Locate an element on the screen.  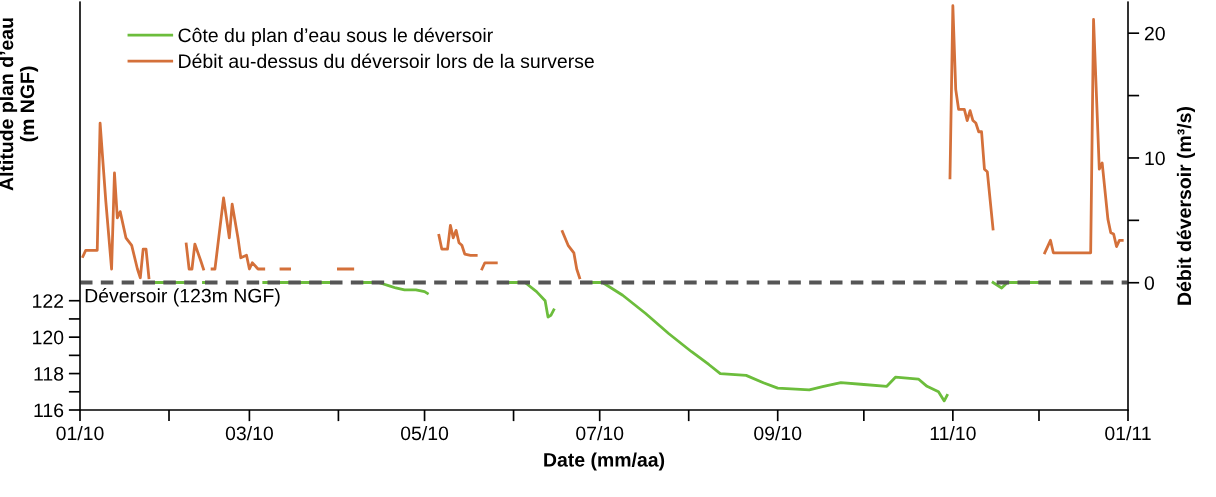
y-tick-label: 122 is located at coordinates (48, 301).